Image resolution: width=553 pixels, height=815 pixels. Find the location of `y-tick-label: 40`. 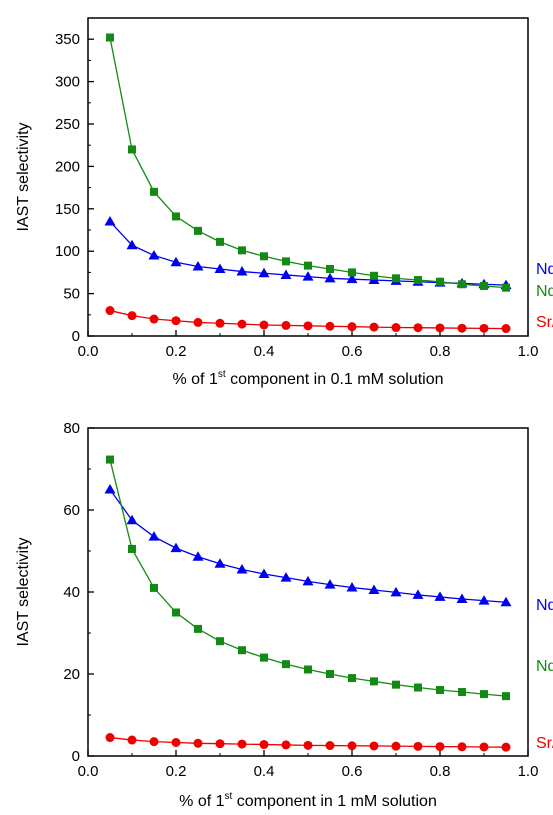

y-tick-label: 40 is located at coordinates (71, 592).